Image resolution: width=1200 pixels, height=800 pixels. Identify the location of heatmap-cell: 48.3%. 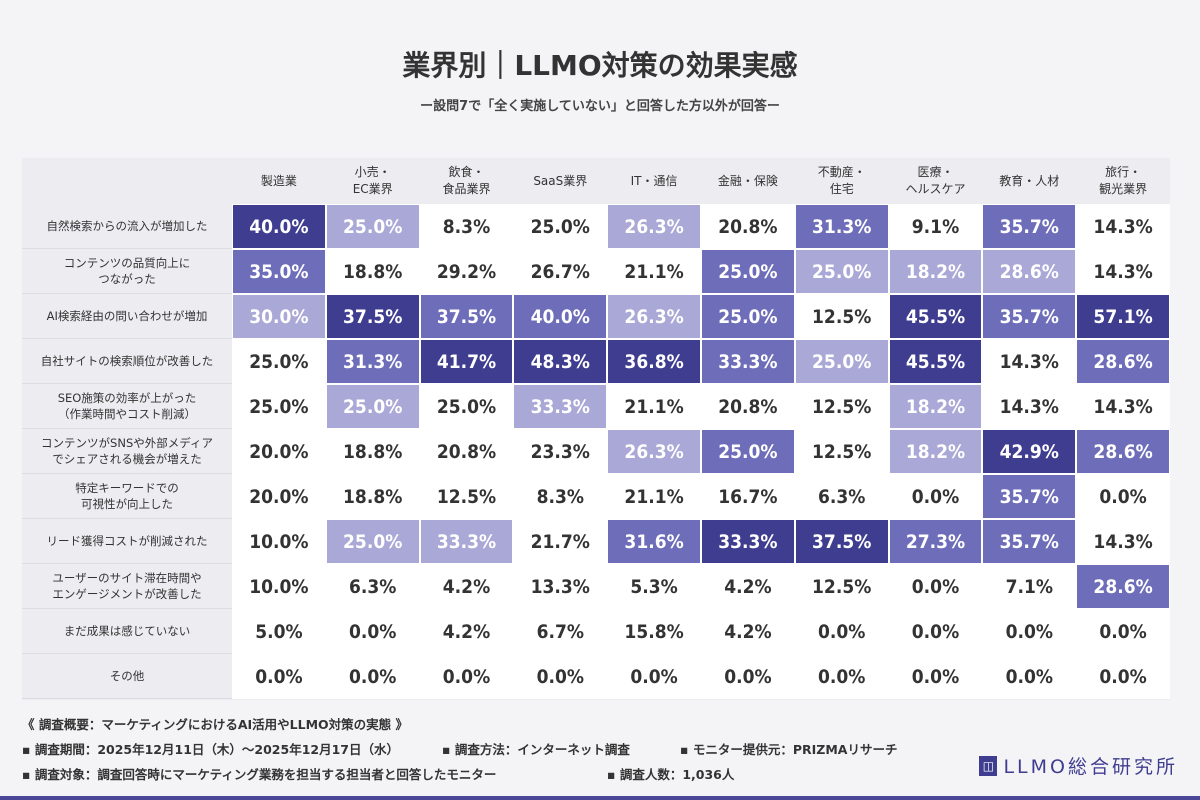
(560, 361).